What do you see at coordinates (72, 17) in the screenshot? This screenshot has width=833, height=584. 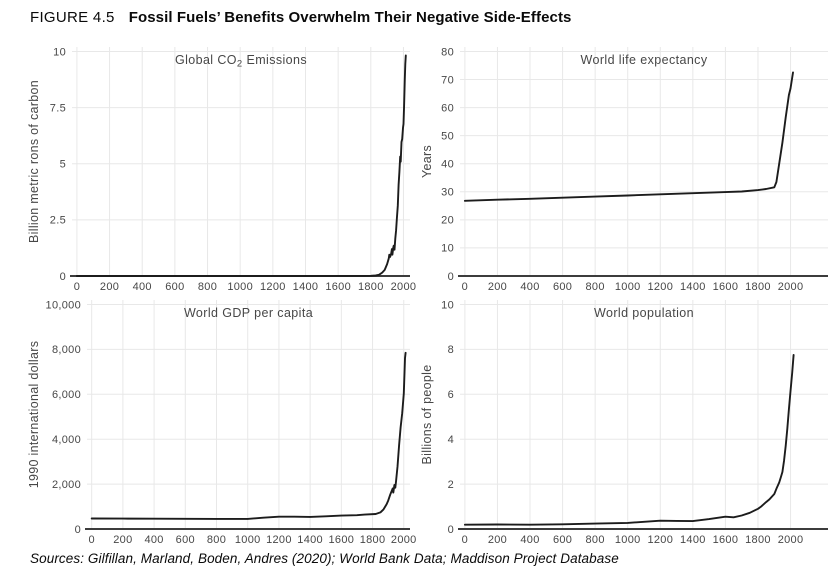 I see `figure-label: FIGURE 4.5` at bounding box center [72, 17].